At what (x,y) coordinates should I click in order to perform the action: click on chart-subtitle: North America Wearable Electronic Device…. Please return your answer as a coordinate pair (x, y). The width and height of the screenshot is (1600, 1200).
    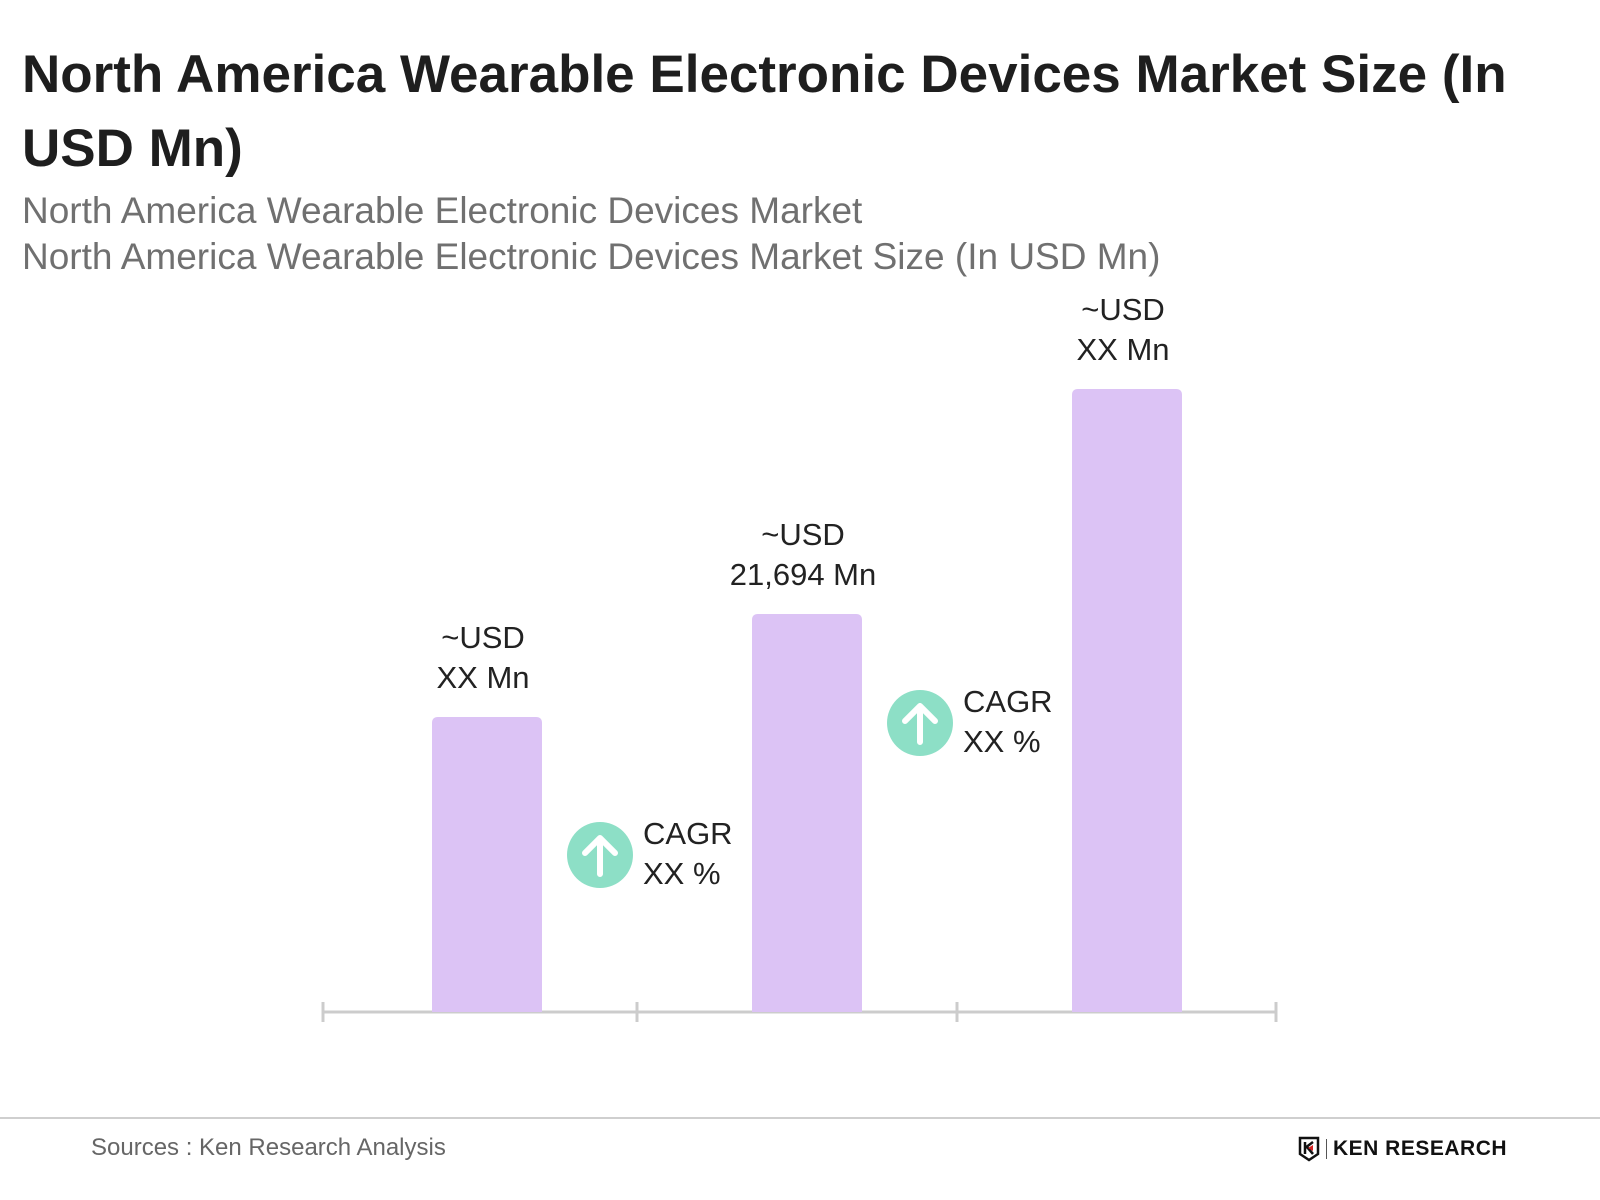
    Looking at the image, I should click on (442, 210).